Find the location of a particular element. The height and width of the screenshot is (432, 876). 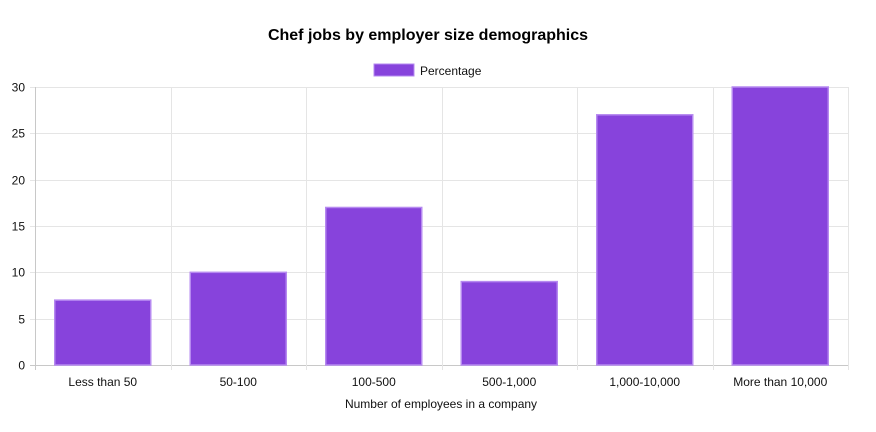

x-tick-label: More than 10,000 is located at coordinates (780, 382).